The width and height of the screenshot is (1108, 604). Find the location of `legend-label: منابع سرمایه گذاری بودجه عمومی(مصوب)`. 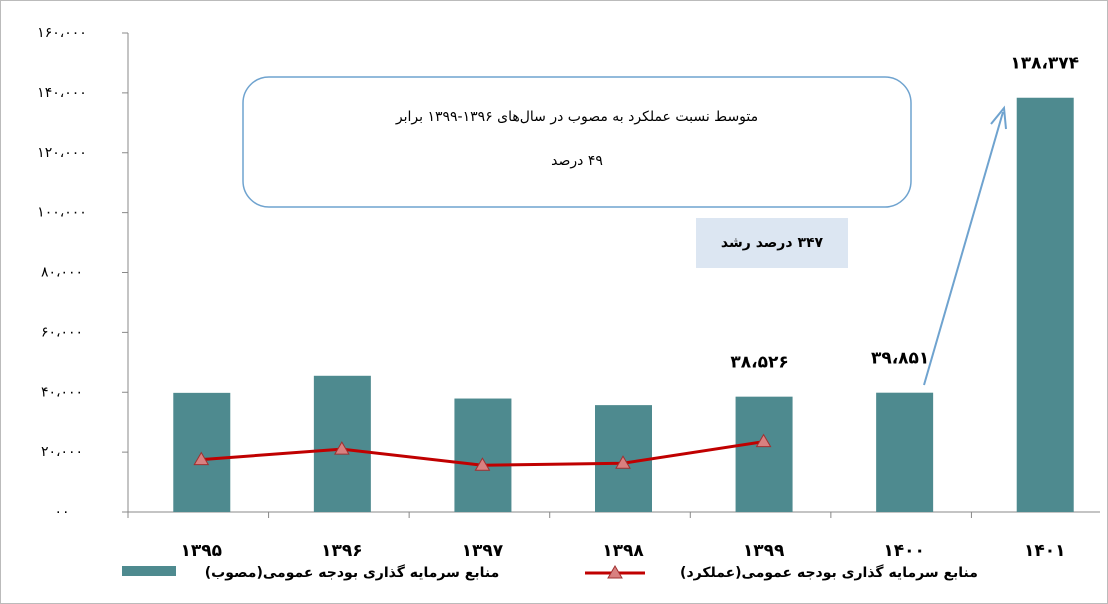

legend-label: منابع سرمایه گذاری بودجه عمومی(مصوب) is located at coordinates (352, 572).